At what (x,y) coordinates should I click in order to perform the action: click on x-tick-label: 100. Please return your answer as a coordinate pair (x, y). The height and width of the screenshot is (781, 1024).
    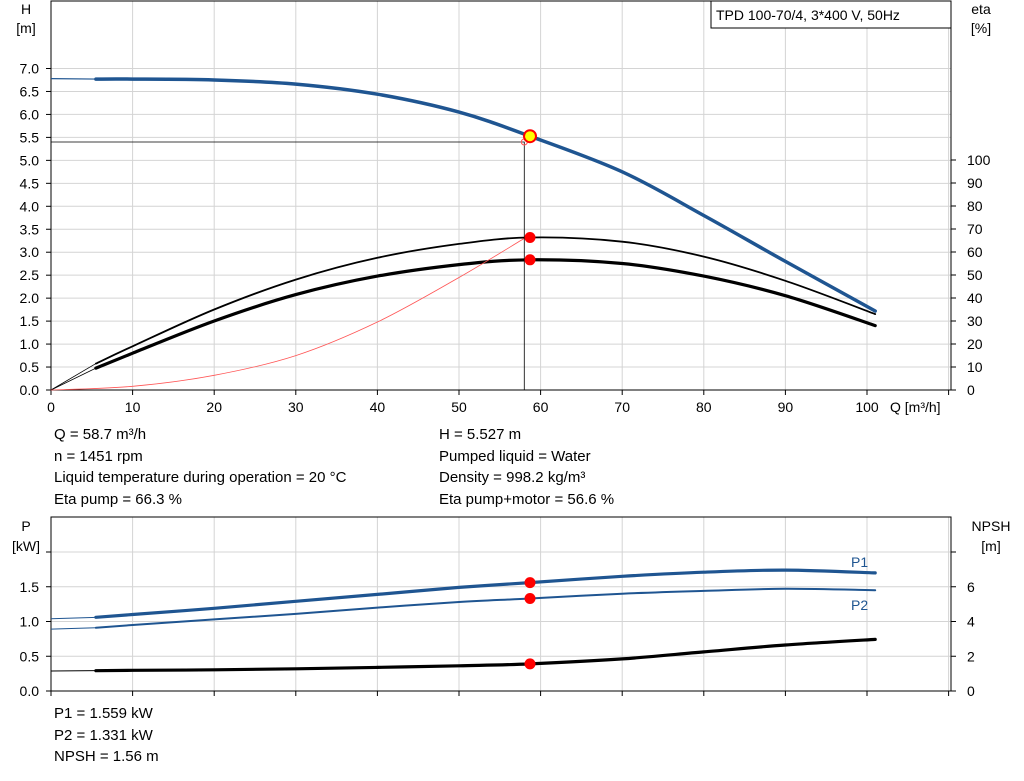
    Looking at the image, I should click on (867, 407).